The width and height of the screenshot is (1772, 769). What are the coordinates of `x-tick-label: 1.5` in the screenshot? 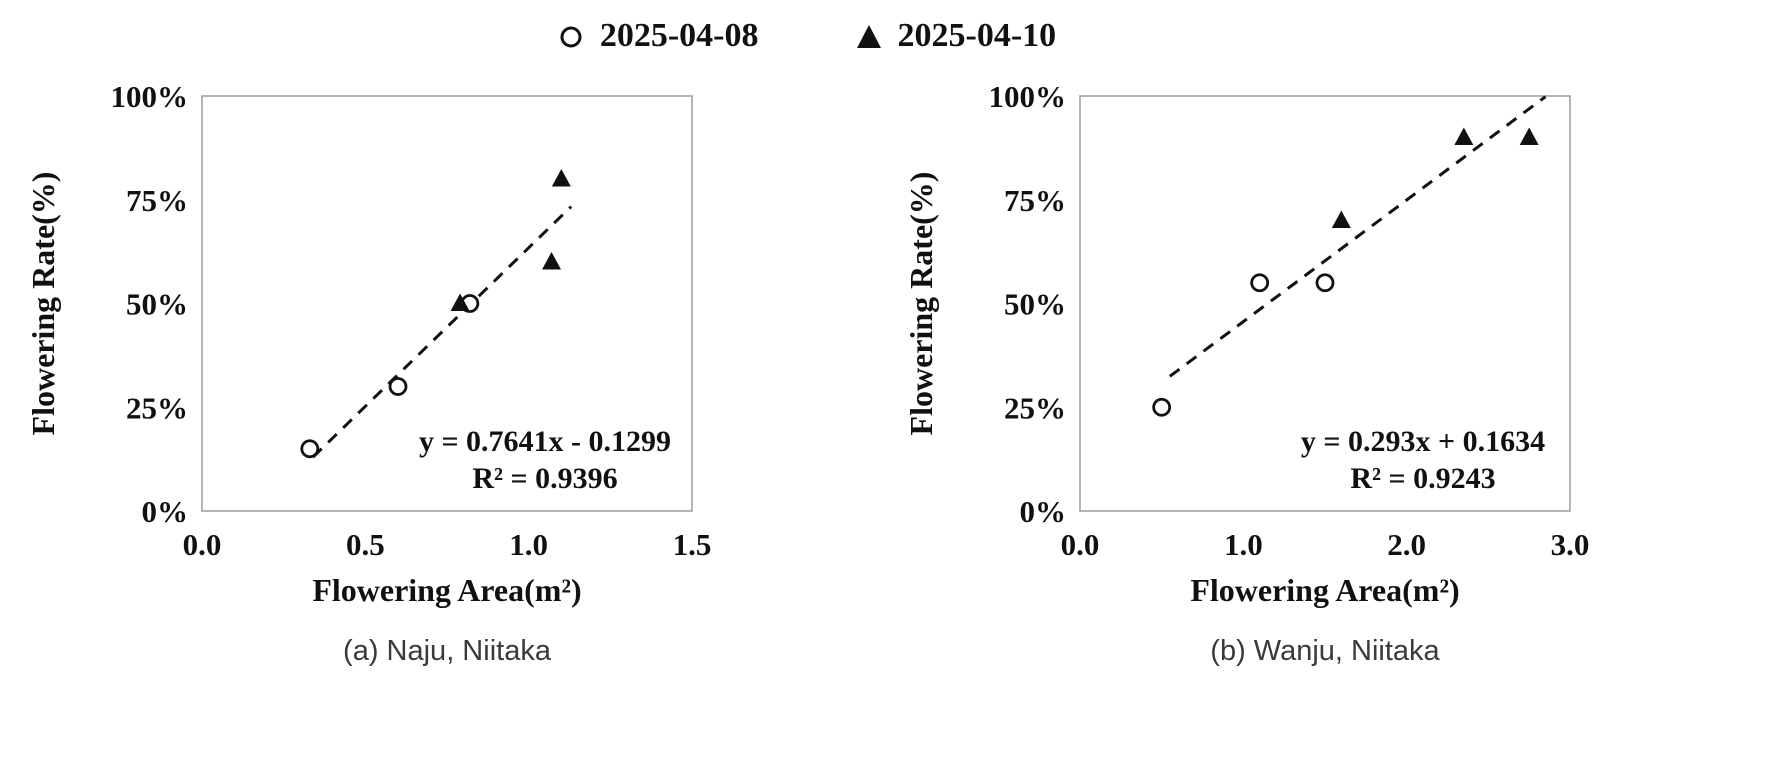 It's located at (692, 544).